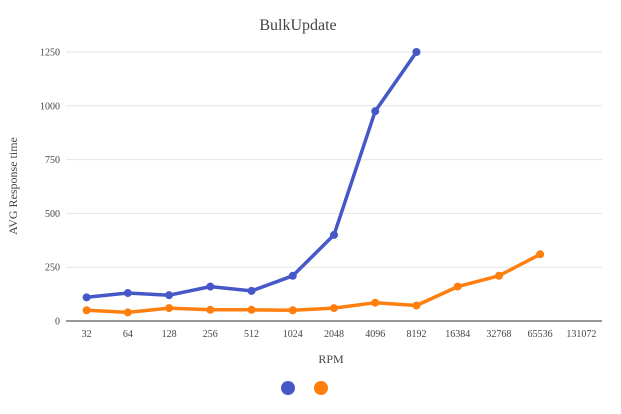 This screenshot has height=414, width=621. Describe the element at coordinates (540, 334) in the screenshot. I see `x-tick-label: 65536` at that location.